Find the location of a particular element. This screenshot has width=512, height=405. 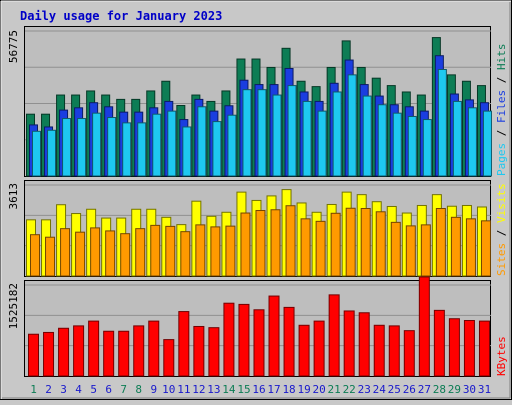

x-tick-label-day-16: 16 is located at coordinates (258, 389).